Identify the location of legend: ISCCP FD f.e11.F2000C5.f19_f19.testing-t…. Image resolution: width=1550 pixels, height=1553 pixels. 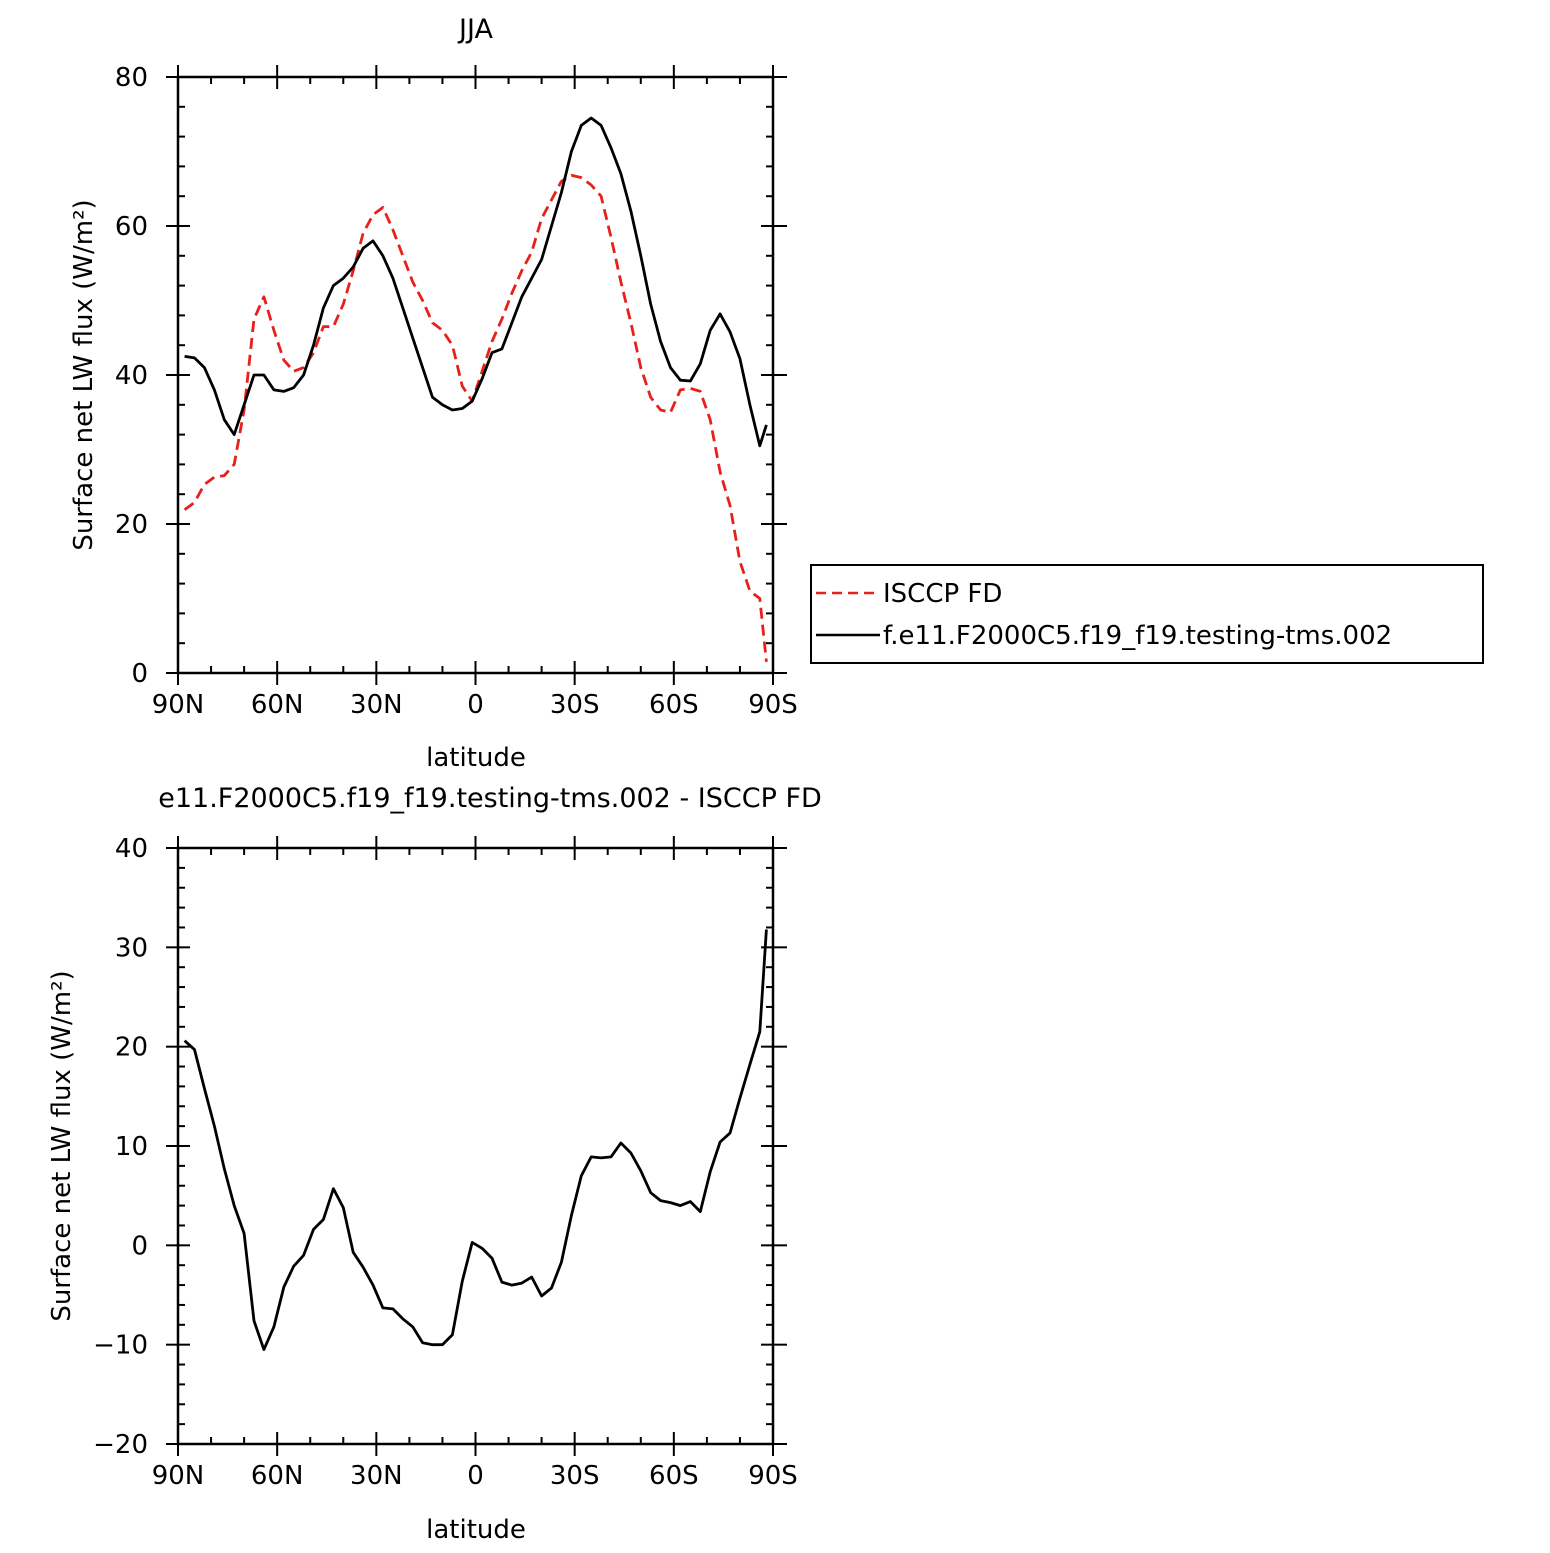
(1147, 614).